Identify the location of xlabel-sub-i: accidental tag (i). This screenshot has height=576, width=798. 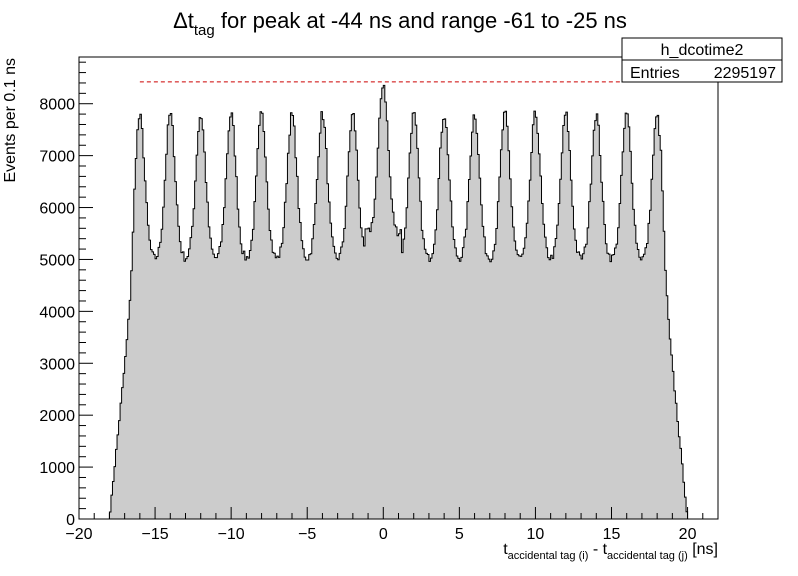
(548, 556).